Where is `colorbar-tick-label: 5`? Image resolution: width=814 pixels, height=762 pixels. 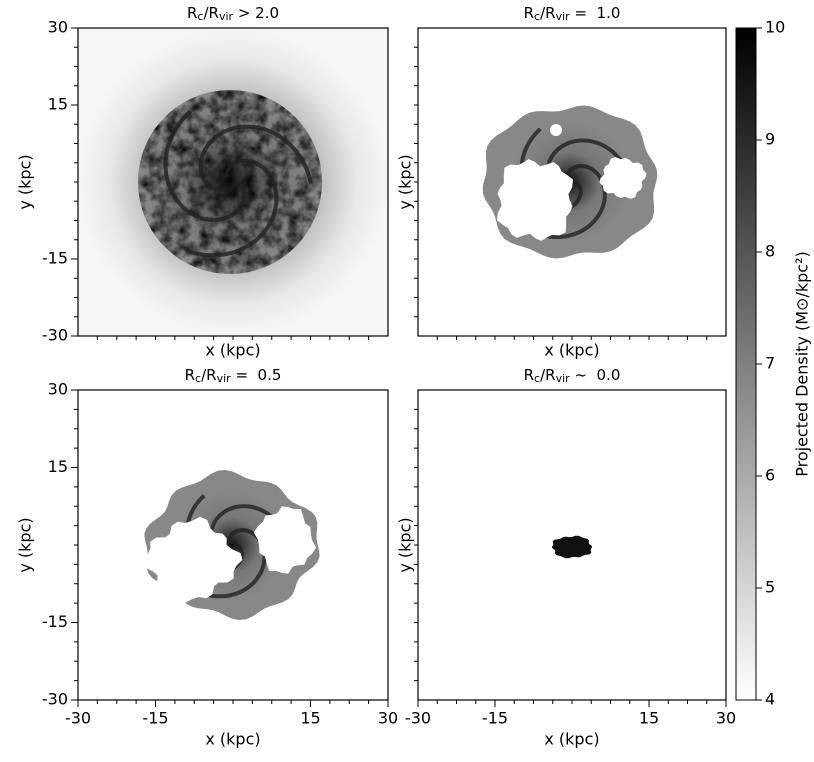
colorbar-tick-label: 5 is located at coordinates (770, 587).